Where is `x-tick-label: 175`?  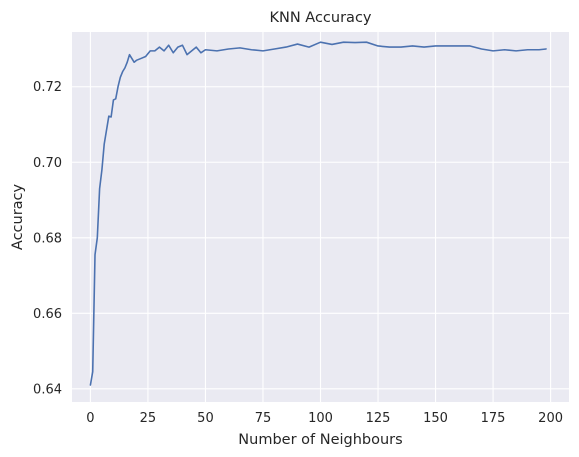
x-tick-label: 175 is located at coordinates (493, 418).